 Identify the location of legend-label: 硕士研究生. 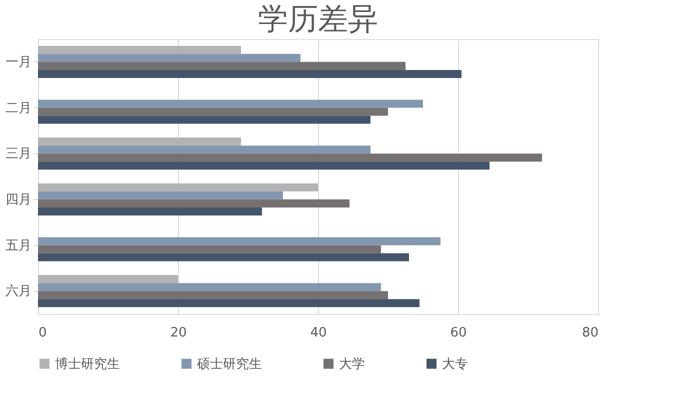
(229, 364).